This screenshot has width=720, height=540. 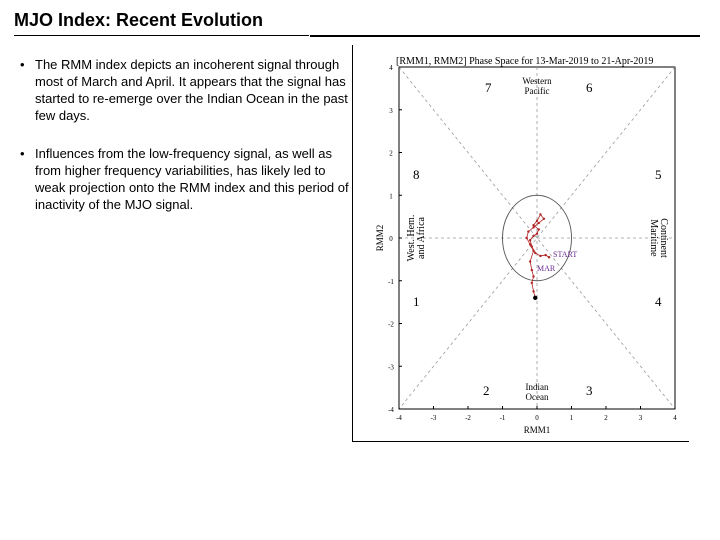 What do you see at coordinates (488, 87) in the screenshot?
I see `phase-7-label: 7` at bounding box center [488, 87].